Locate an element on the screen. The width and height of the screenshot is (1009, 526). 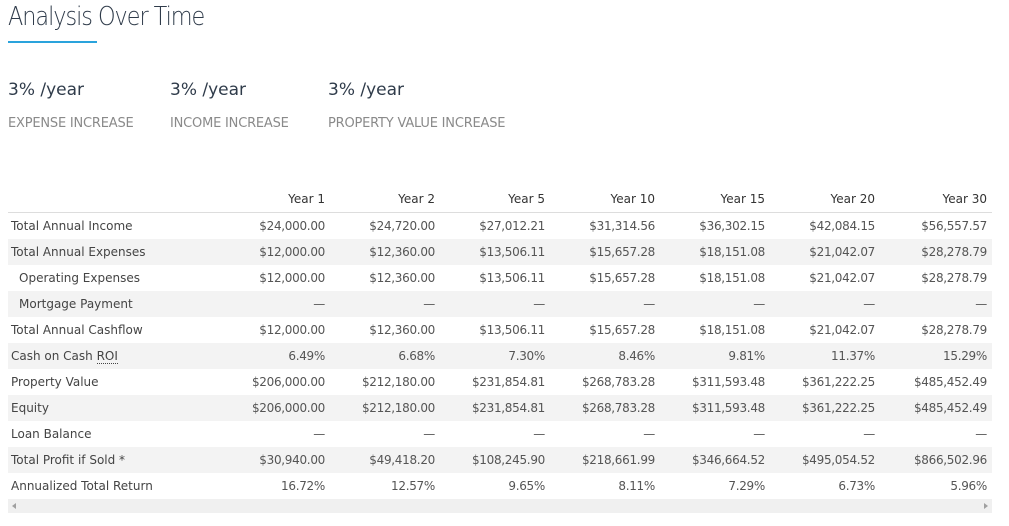
page-title: Analysis Over Time is located at coordinates (106, 17).